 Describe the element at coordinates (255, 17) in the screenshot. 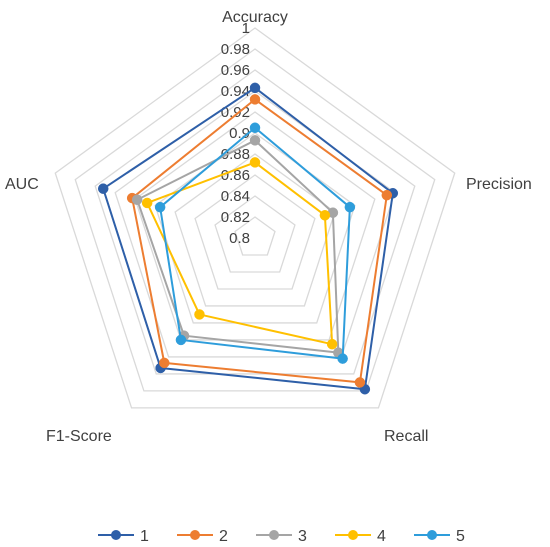

I see `axis-title-accuracy: Accuracy` at that location.